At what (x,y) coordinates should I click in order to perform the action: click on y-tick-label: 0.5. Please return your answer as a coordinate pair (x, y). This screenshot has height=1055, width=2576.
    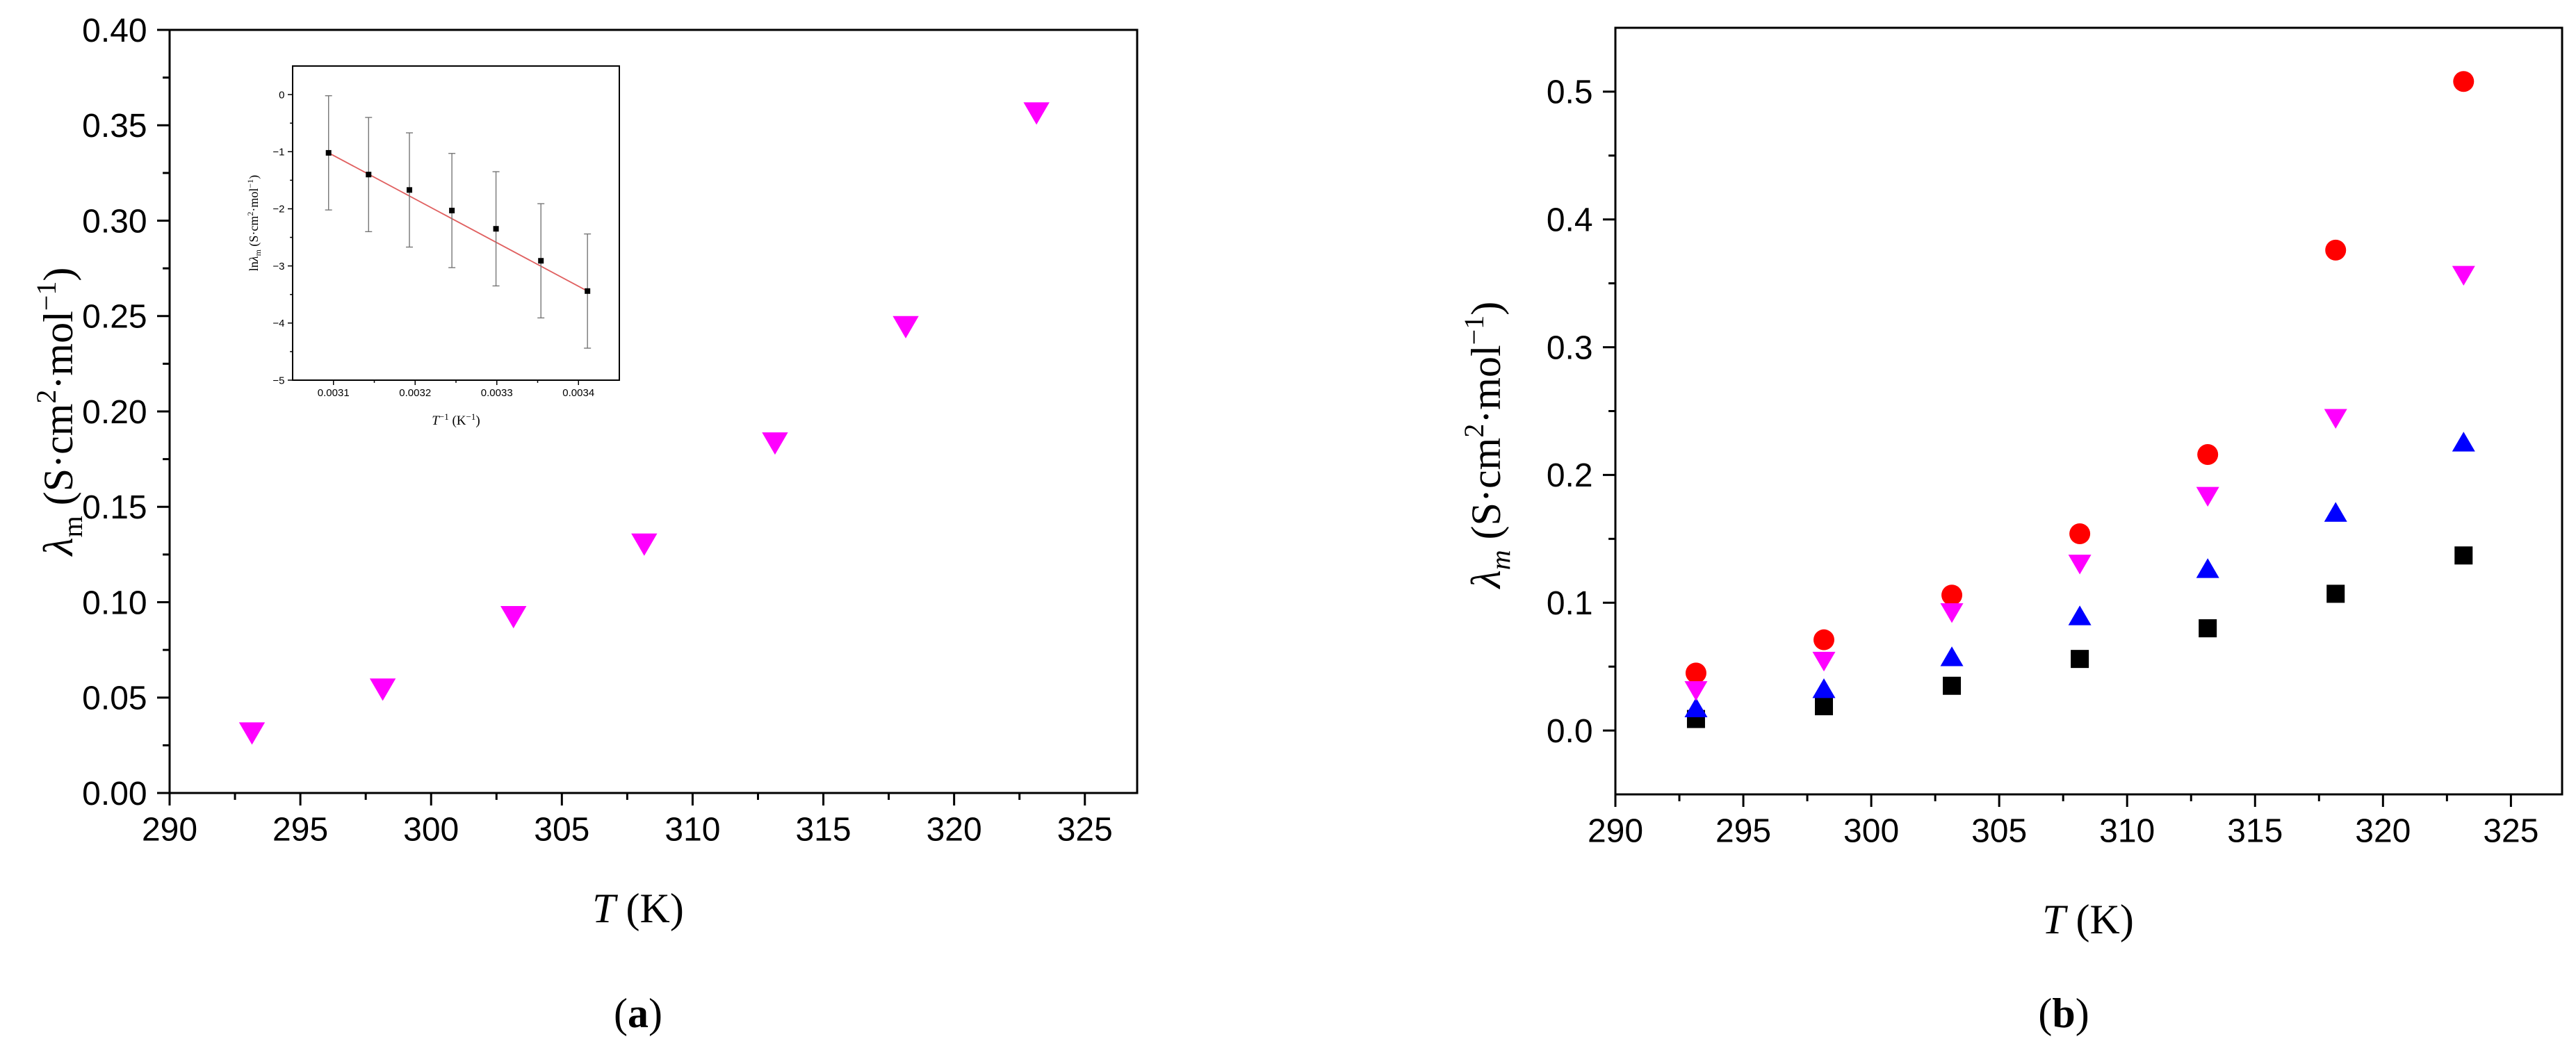
    Looking at the image, I should click on (1570, 92).